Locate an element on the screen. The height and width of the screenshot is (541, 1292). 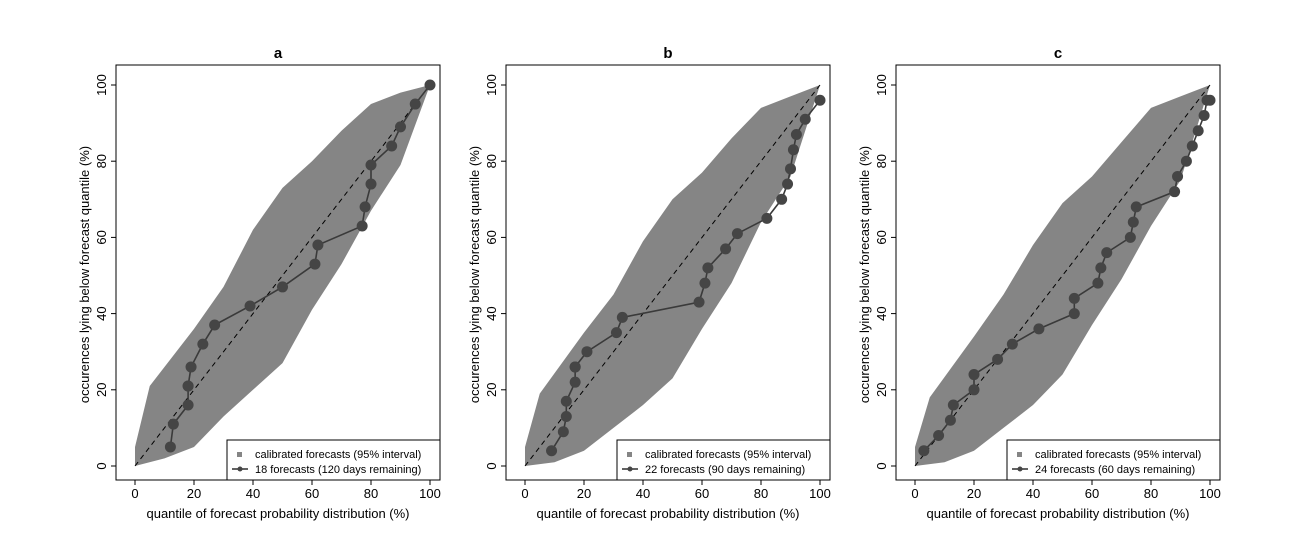
forecast-series-line is located at coordinates (685, 275).